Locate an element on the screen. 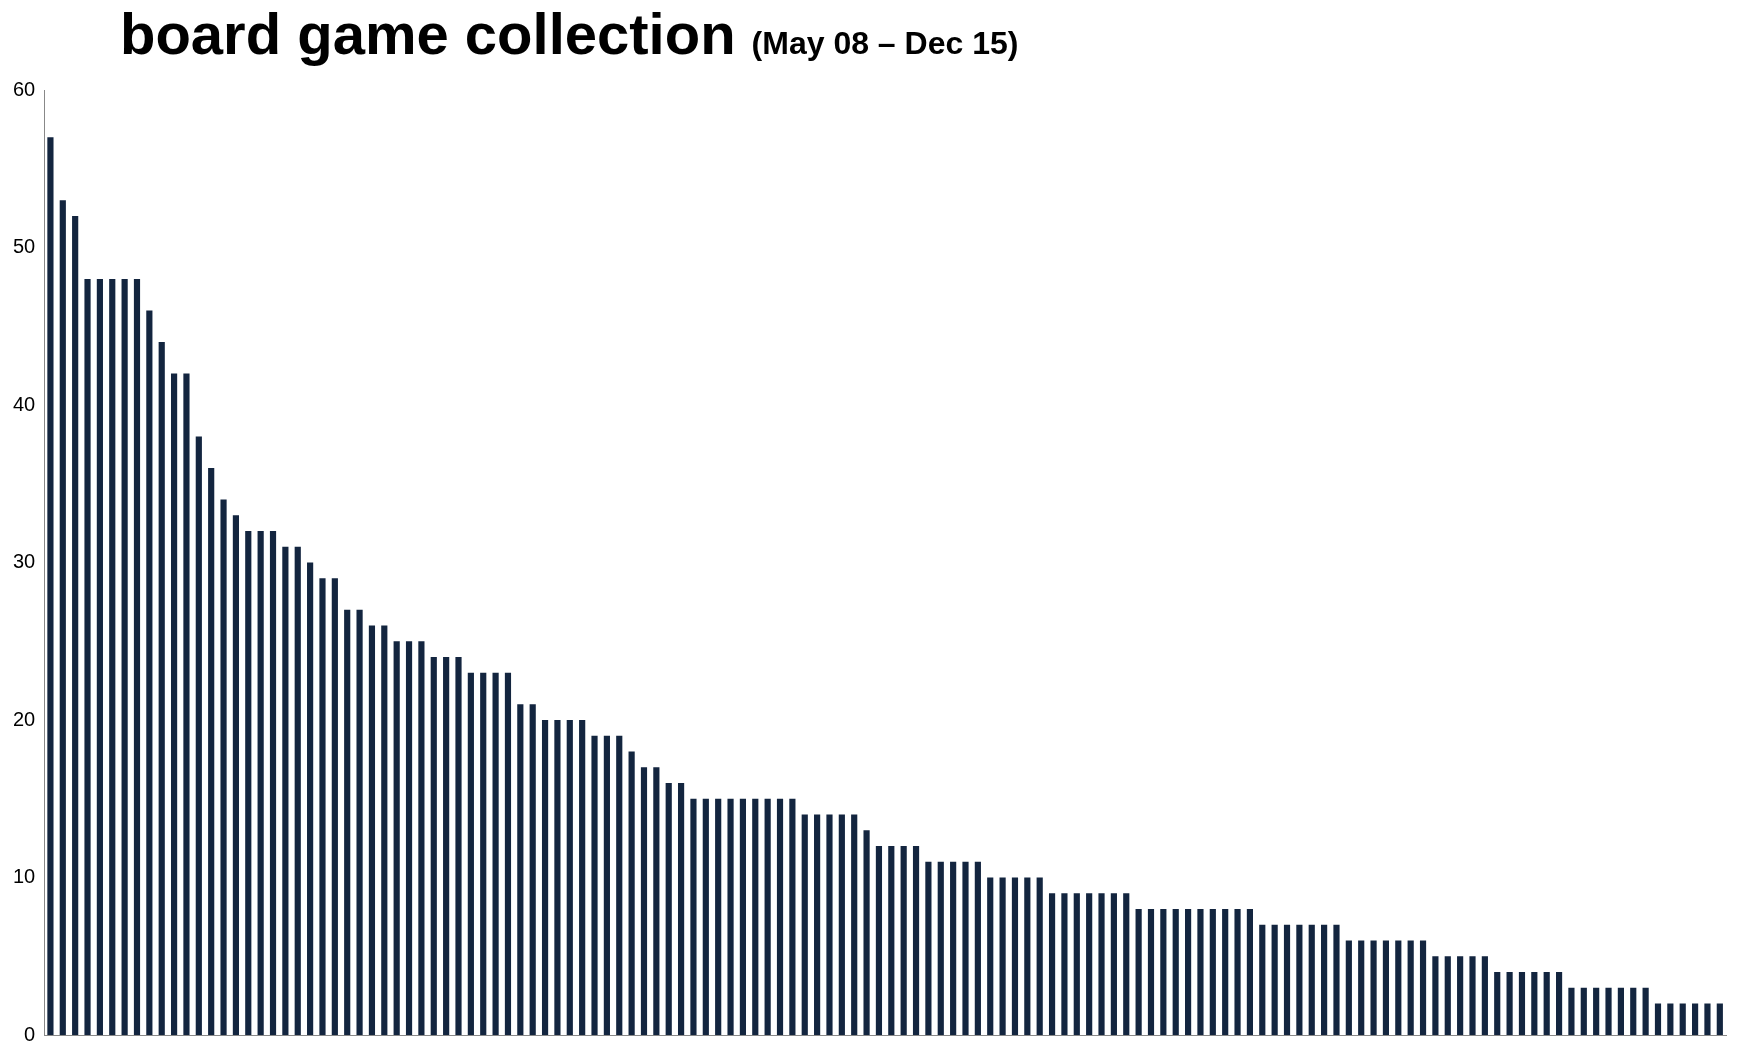  y-tick-label: 0 is located at coordinates (30, 1033).